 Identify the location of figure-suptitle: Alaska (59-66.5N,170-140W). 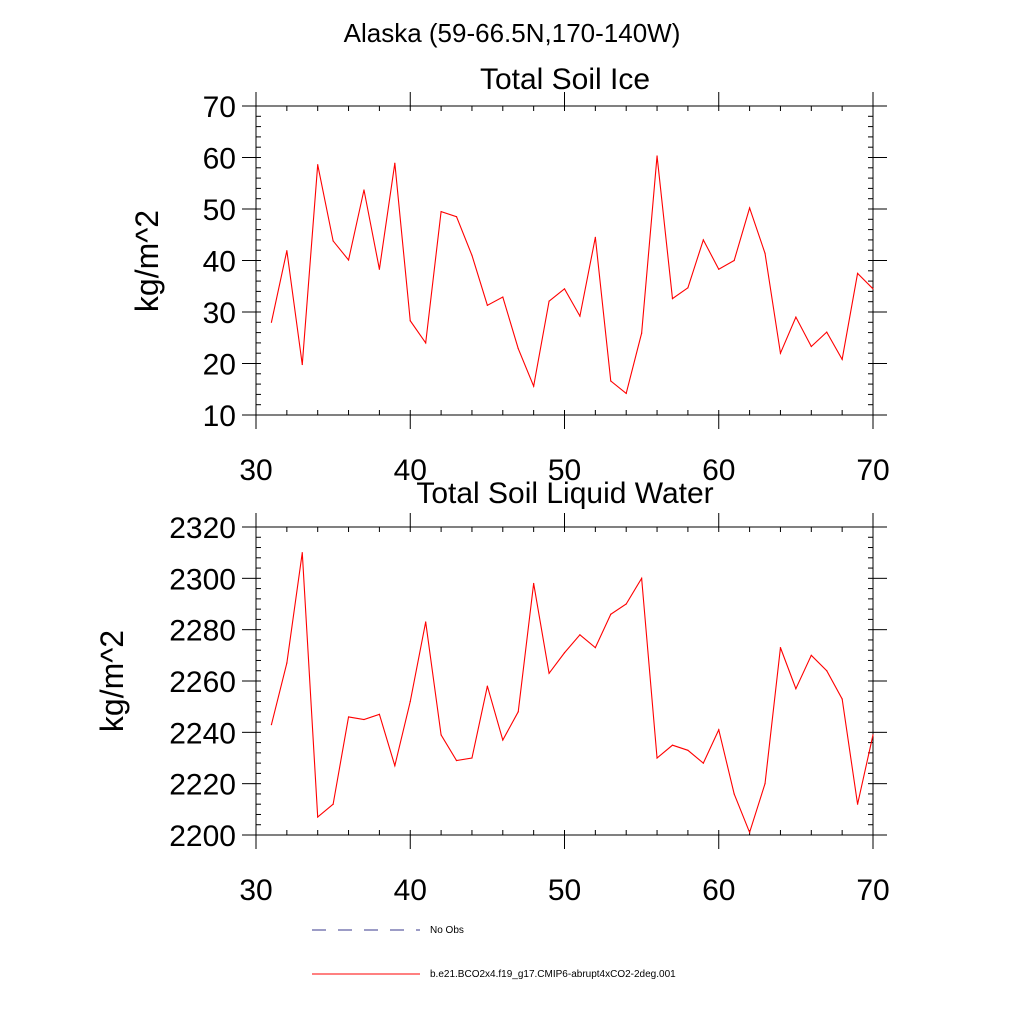
(512, 33).